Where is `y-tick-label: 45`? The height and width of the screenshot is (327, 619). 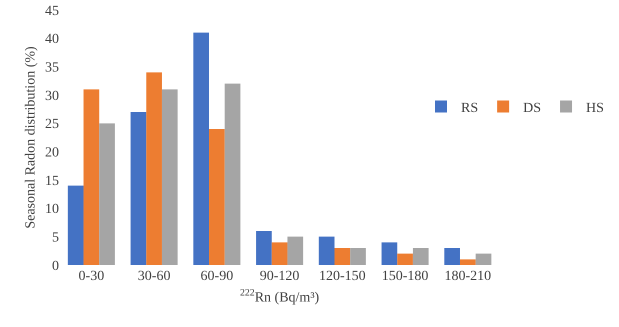
y-tick-label: 45 is located at coordinates (52, 11).